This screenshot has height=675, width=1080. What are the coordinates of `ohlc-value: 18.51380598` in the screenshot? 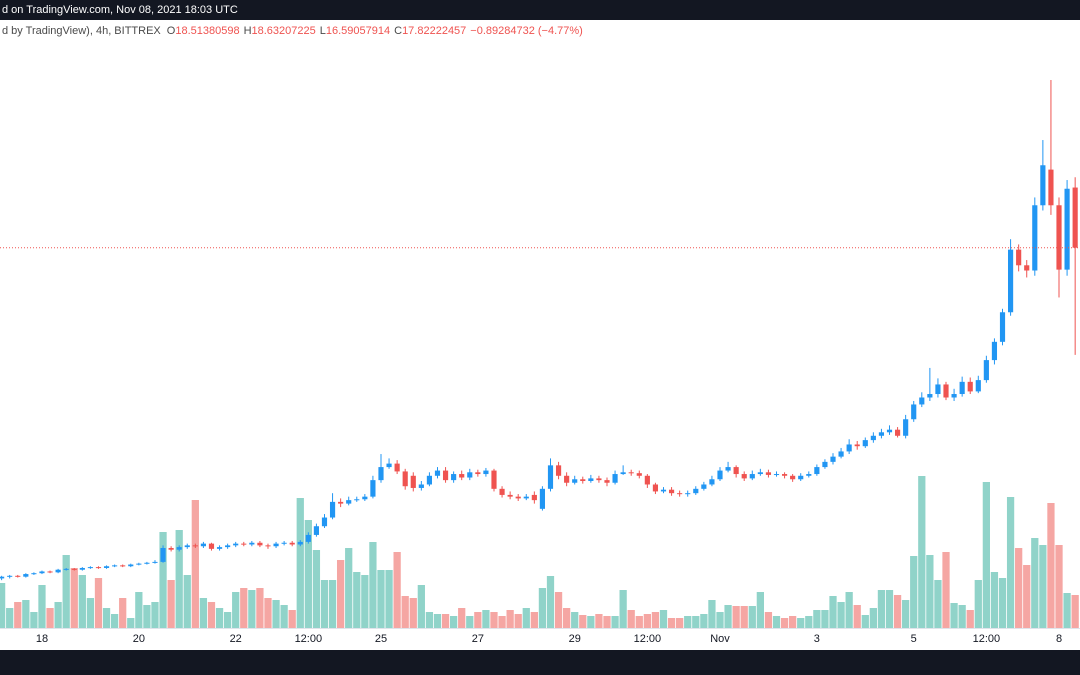 It's located at (207, 31).